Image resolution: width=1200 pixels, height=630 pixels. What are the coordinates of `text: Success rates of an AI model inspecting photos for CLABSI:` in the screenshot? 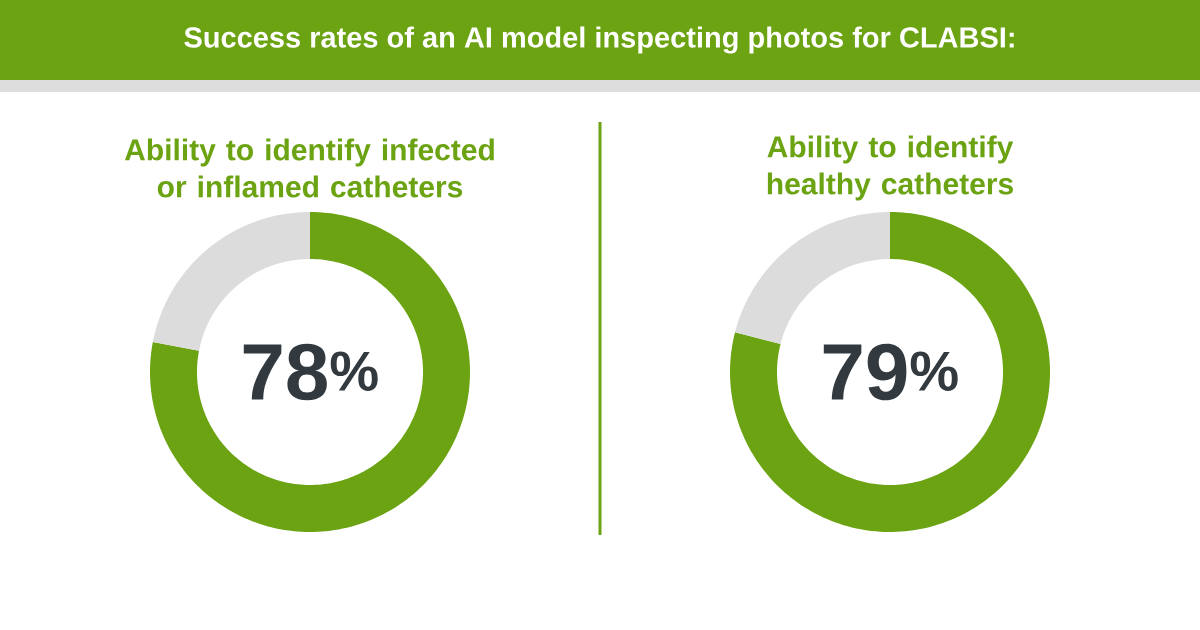 It's located at (599, 40).